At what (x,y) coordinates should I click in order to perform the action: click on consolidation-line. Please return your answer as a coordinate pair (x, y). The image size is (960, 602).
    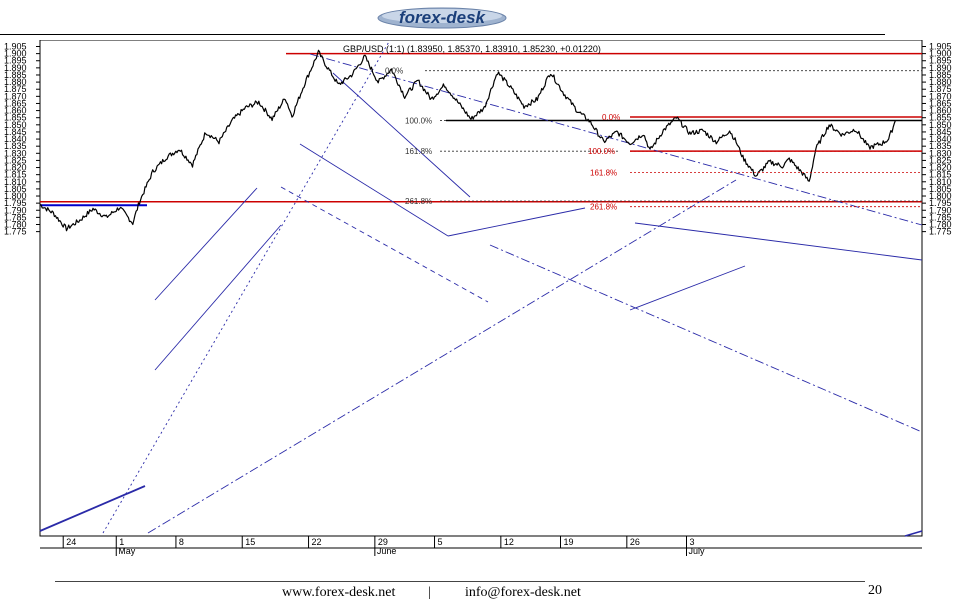
    Looking at the image, I should click on (687, 288).